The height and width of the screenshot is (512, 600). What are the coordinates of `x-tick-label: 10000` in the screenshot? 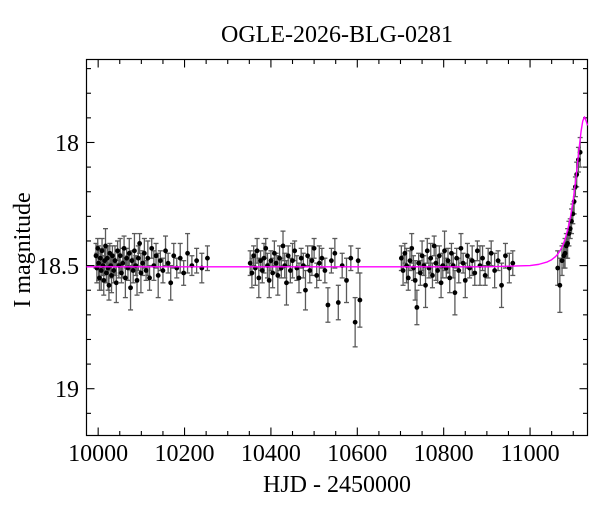 It's located at (98, 454).